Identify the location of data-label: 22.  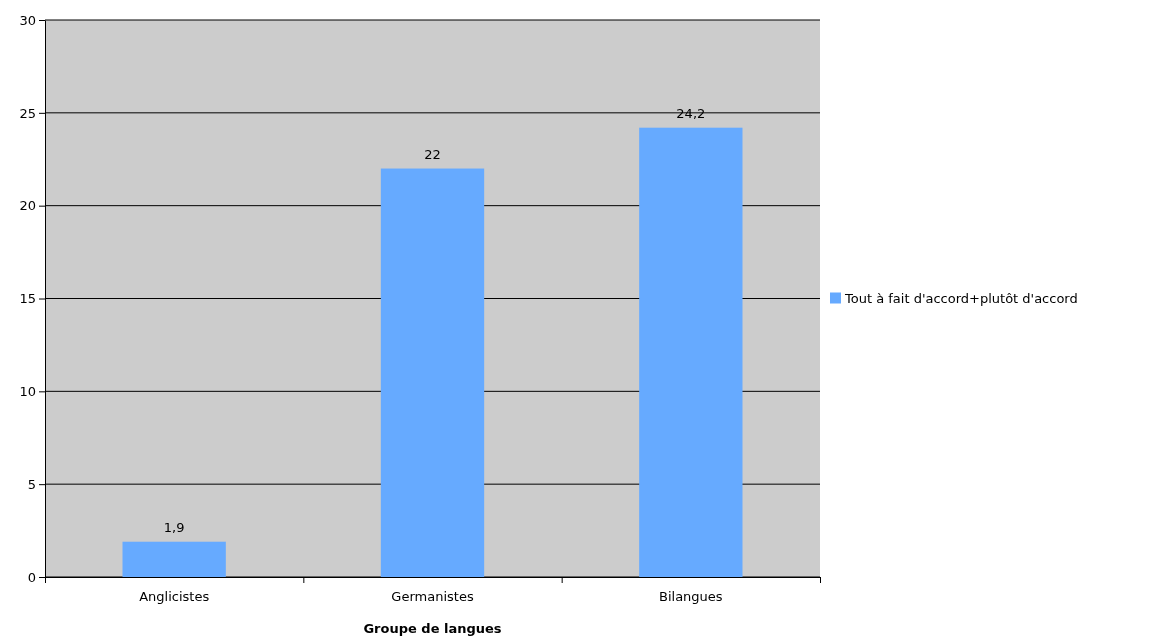
(432, 154).